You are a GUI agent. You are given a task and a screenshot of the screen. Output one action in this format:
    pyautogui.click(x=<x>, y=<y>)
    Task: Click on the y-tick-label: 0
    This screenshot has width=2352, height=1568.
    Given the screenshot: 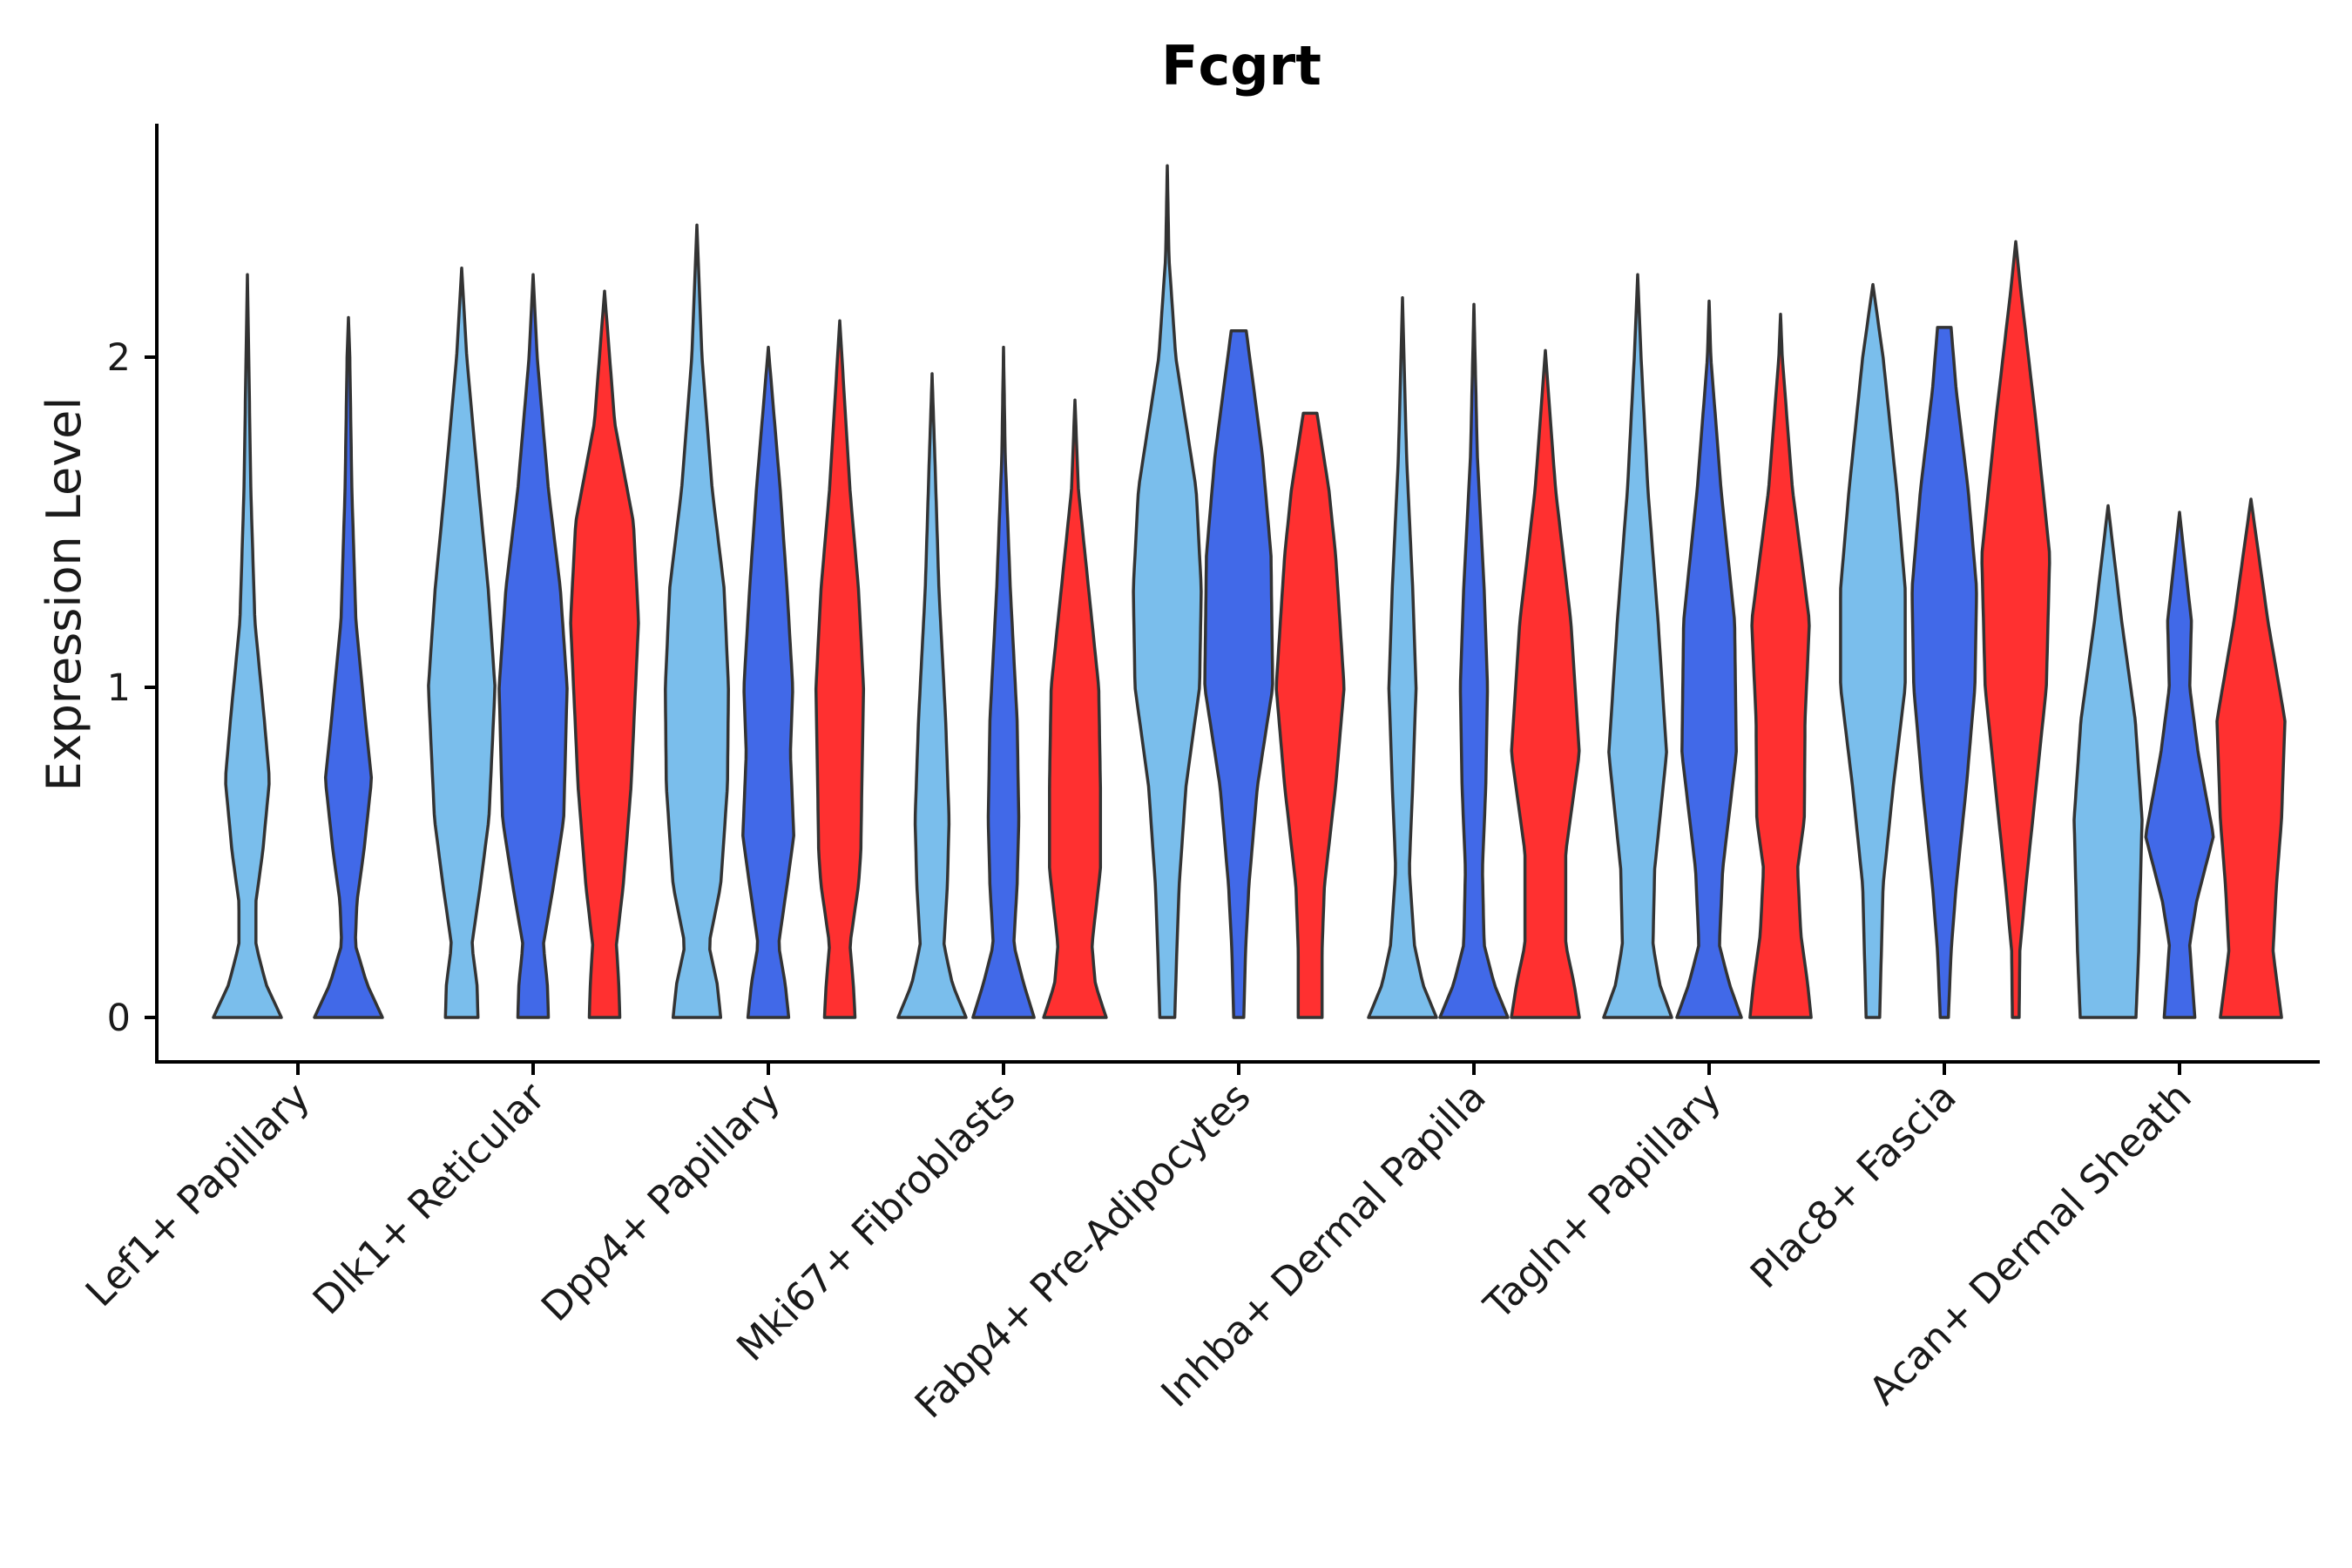 What is the action you would take?
    pyautogui.click(x=119, y=1018)
    